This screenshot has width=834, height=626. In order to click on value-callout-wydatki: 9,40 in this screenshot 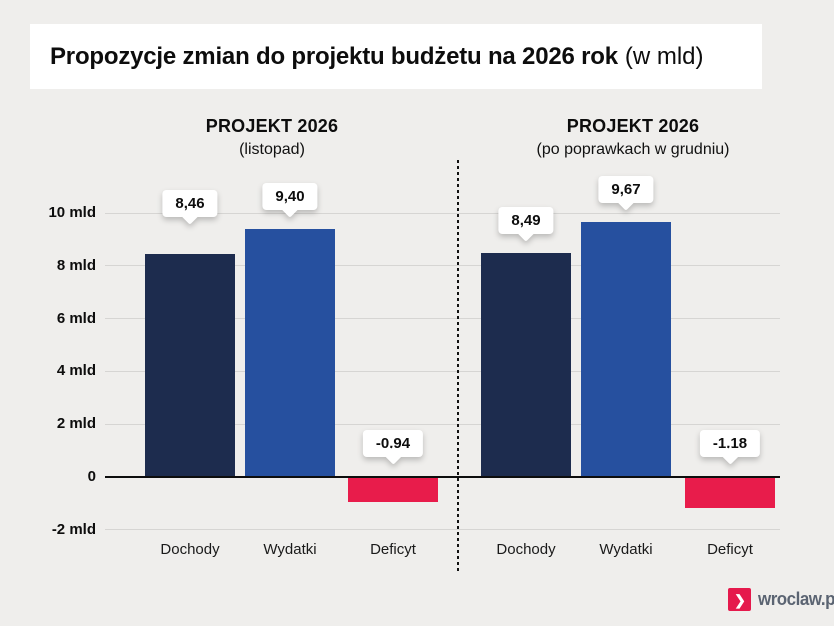, I will do `click(290, 200)`.